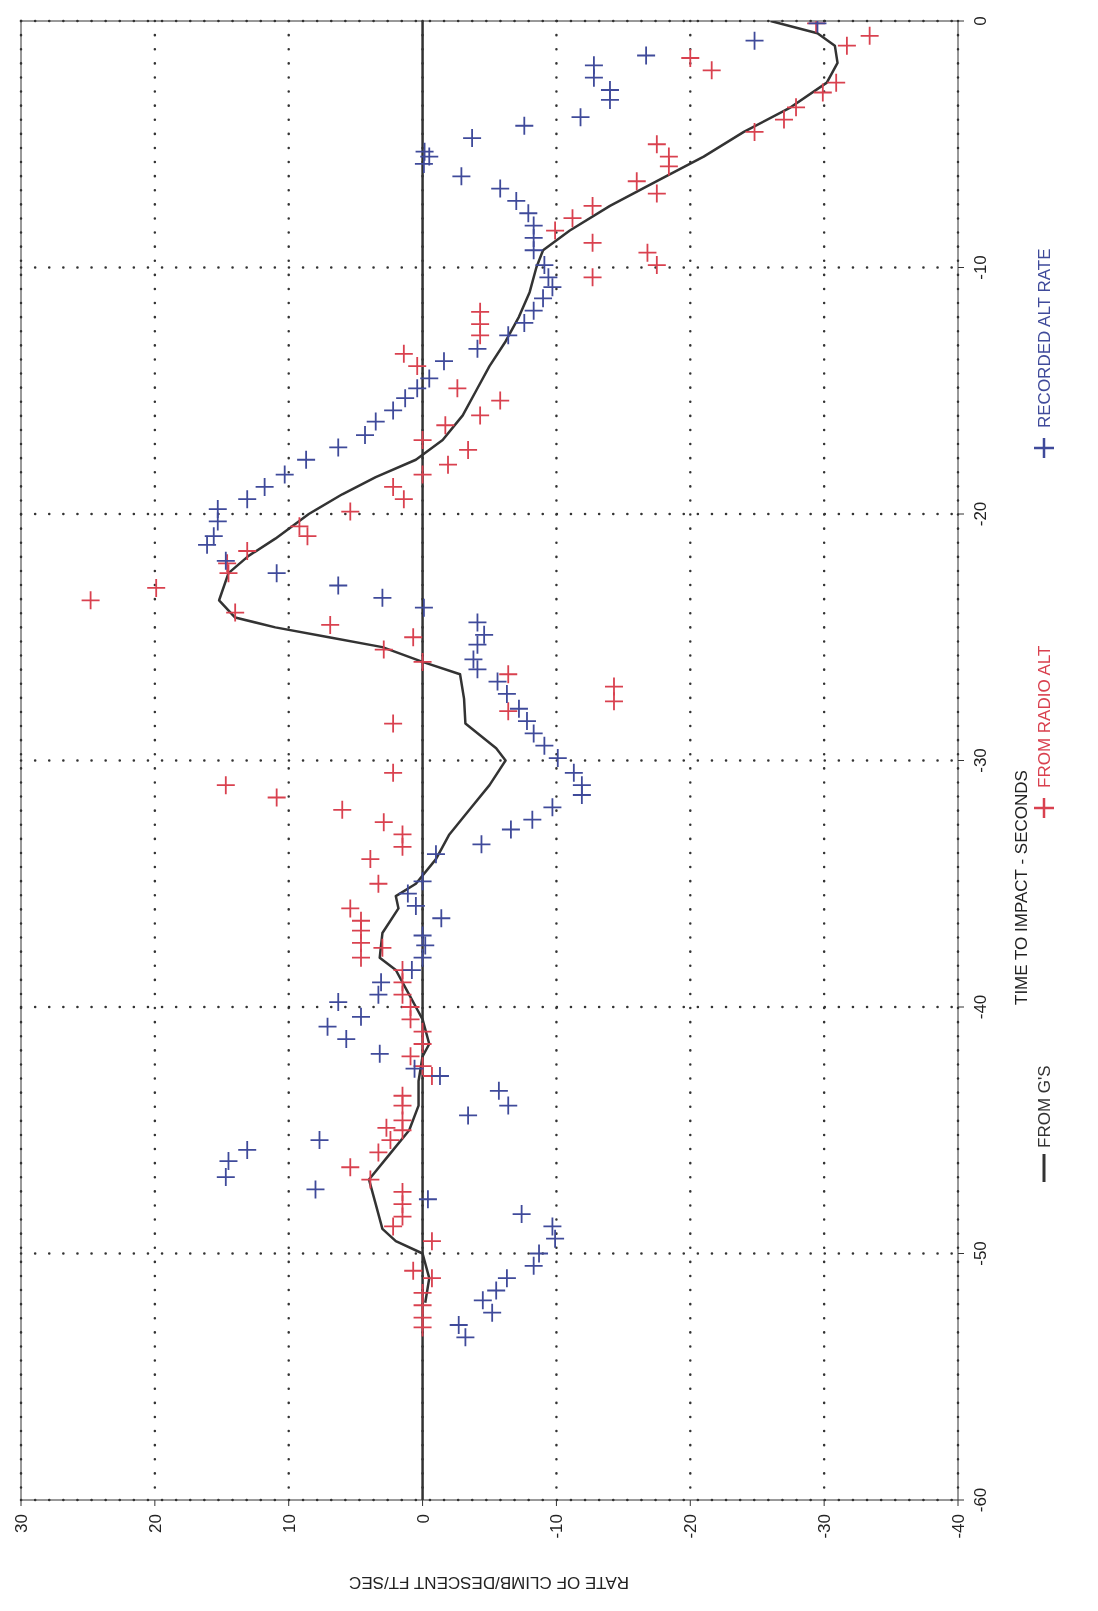 Image resolution: width=1098 pixels, height=1611 pixels. I want to click on x-tick-label: -20, so click(691, 1526).